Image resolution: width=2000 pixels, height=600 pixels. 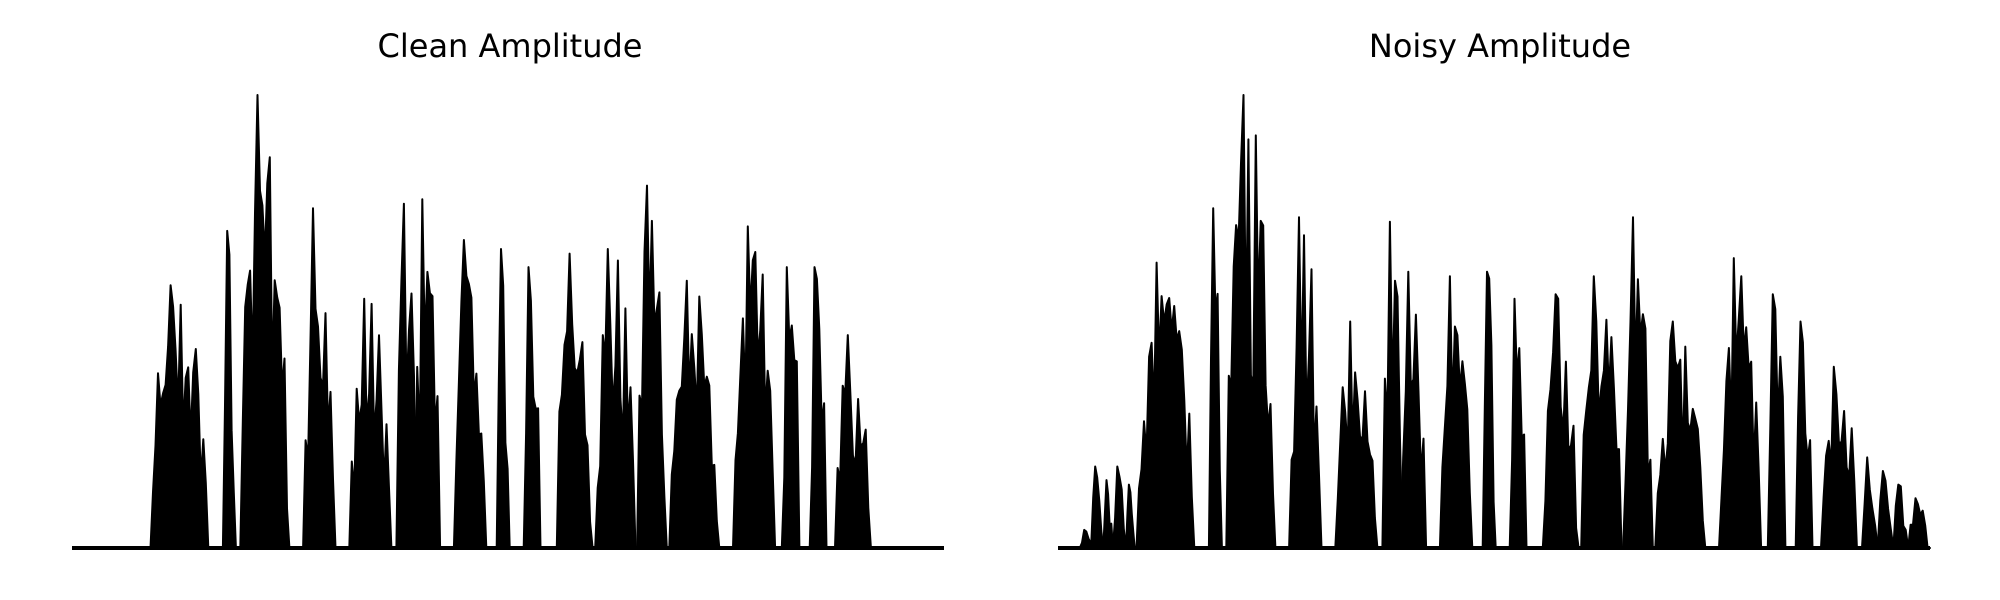 I want to click on clean-amplitude-title: Clean Amplitude, so click(x=510, y=46).